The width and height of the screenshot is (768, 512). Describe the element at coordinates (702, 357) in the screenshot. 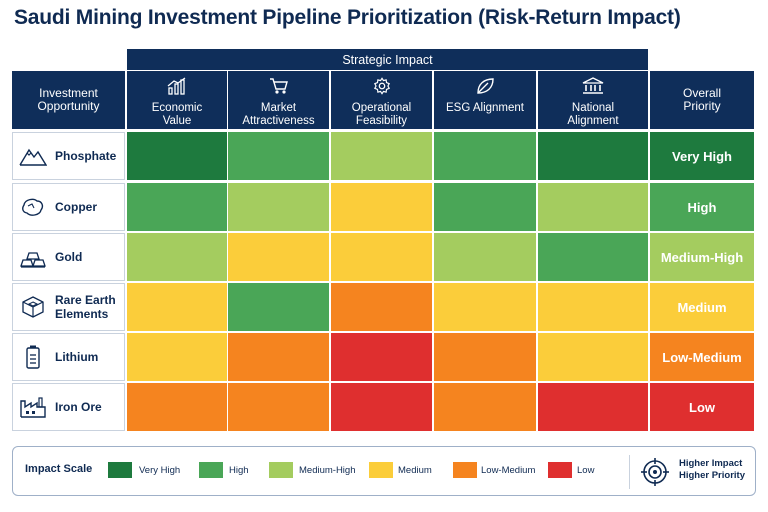

I see `priority-cell: Low-Medium` at that location.